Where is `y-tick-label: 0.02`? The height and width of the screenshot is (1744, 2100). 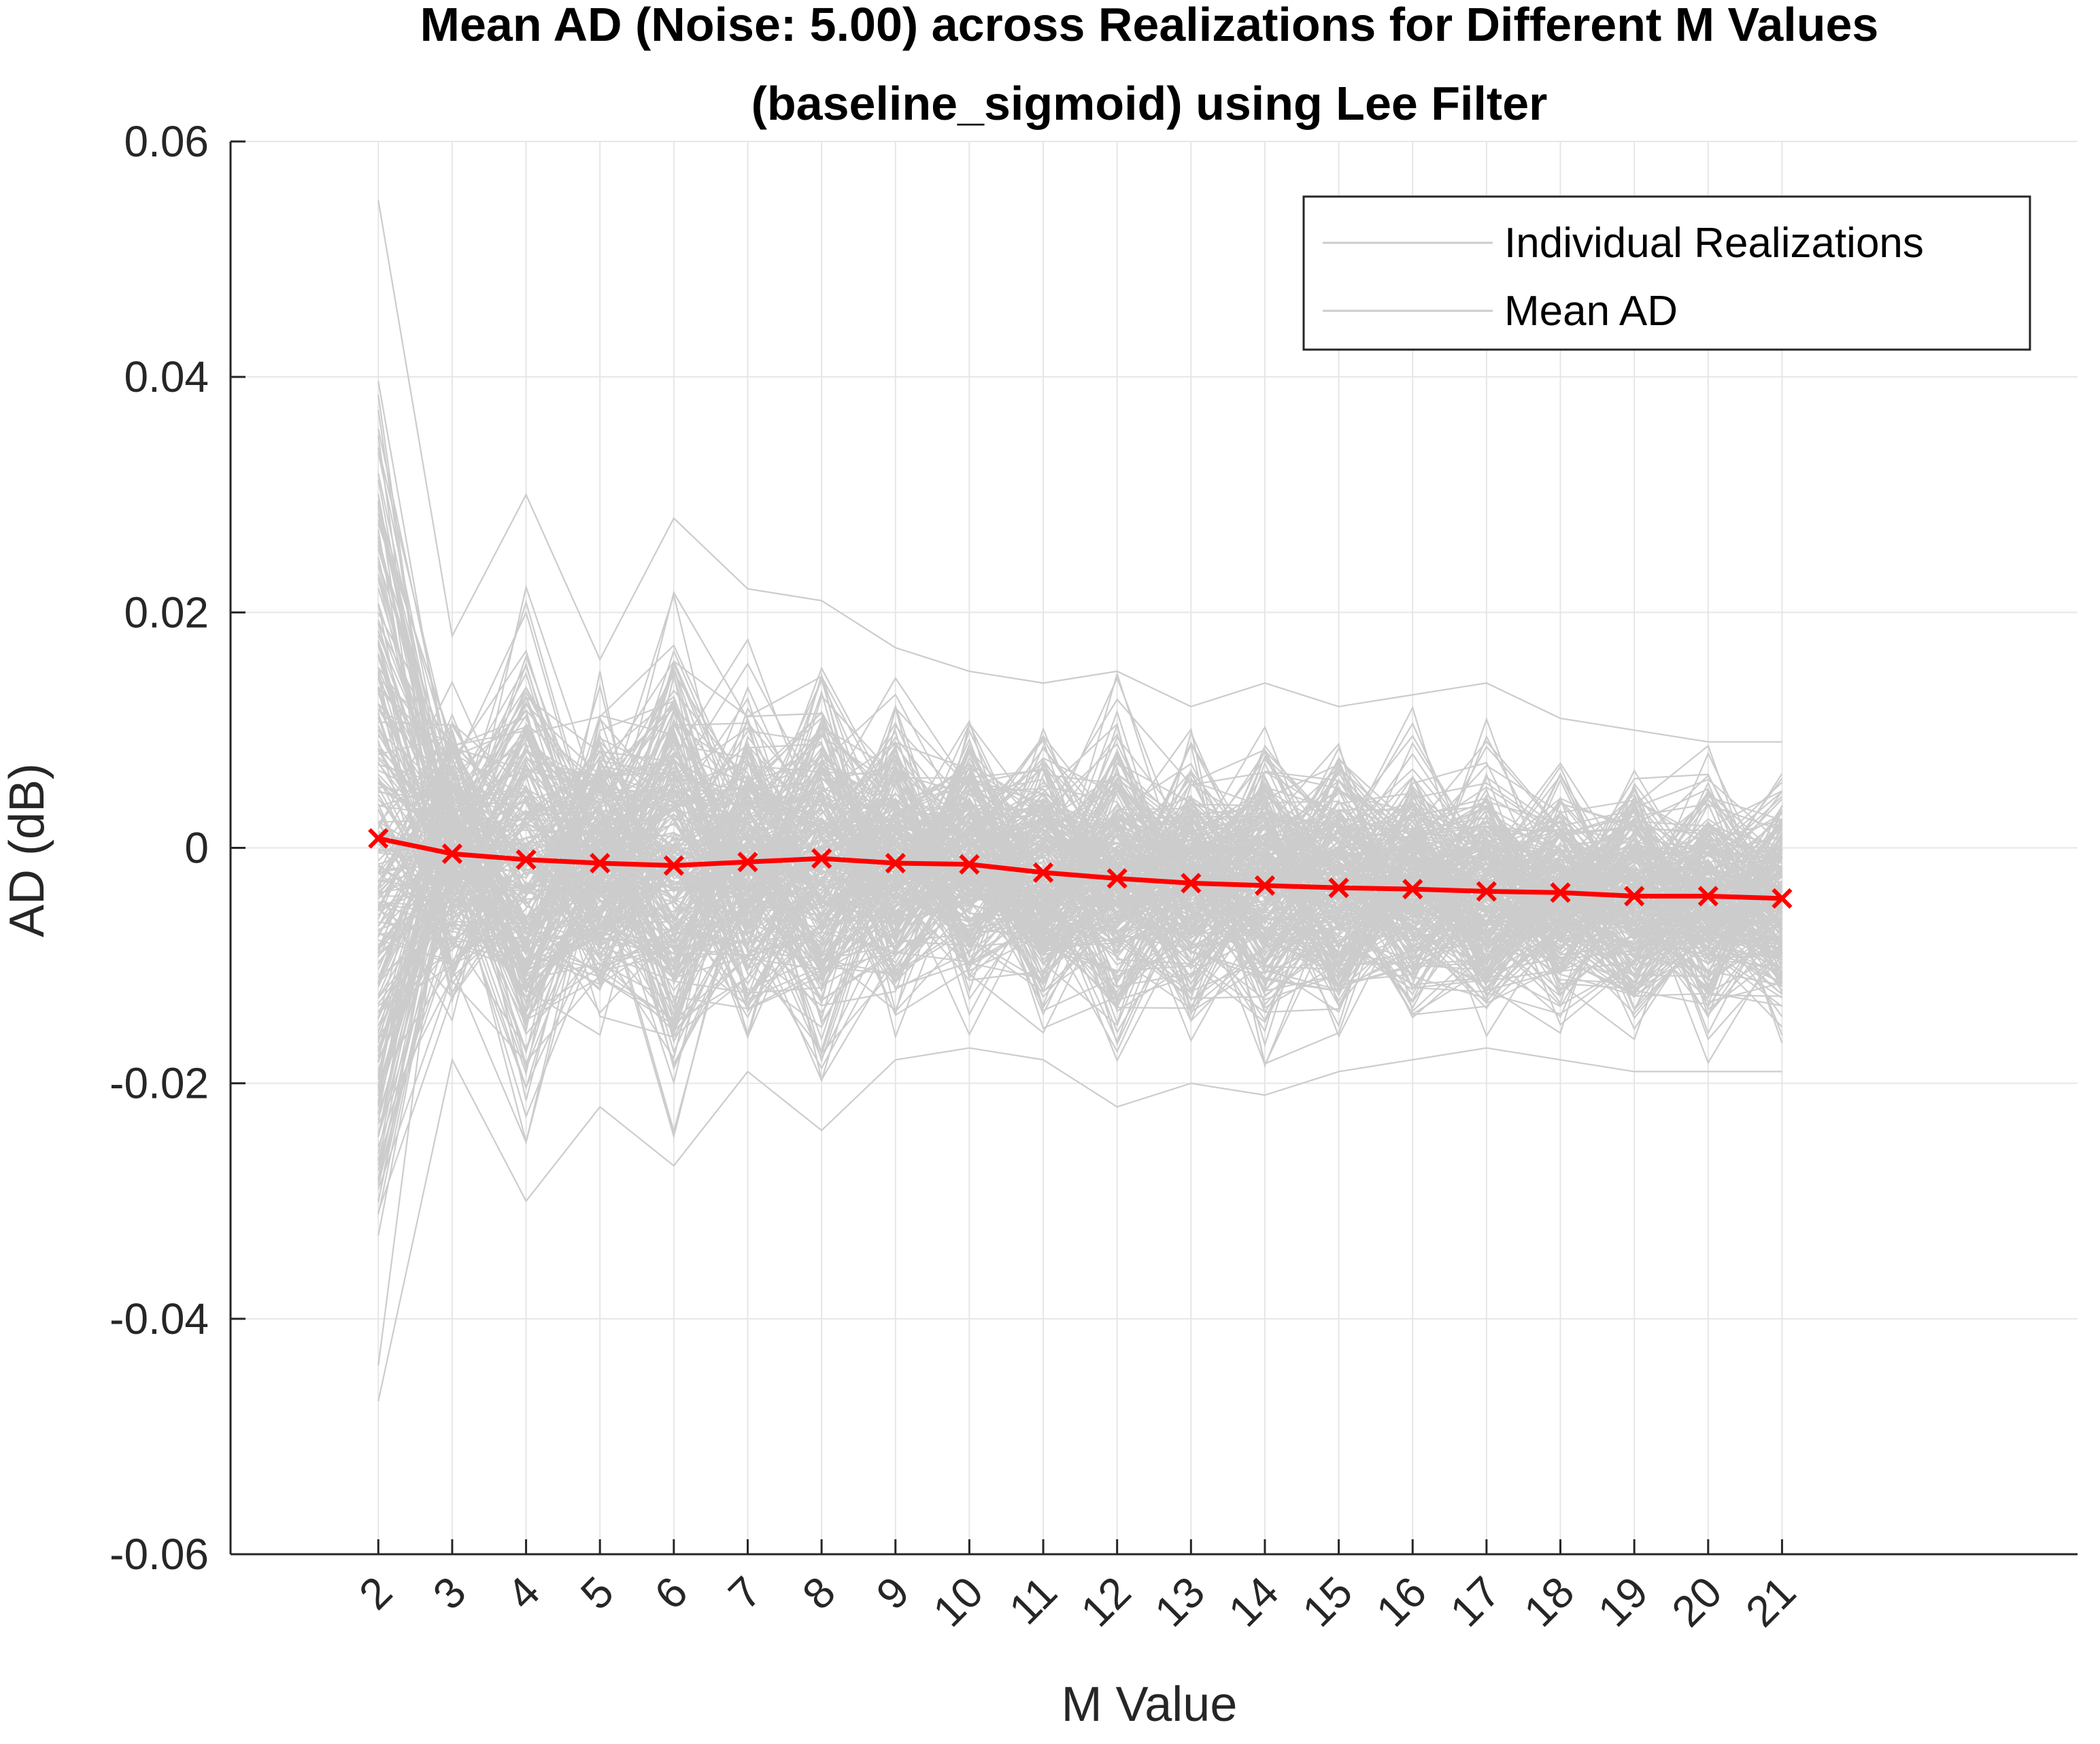
y-tick-label: 0.02 is located at coordinates (166, 612).